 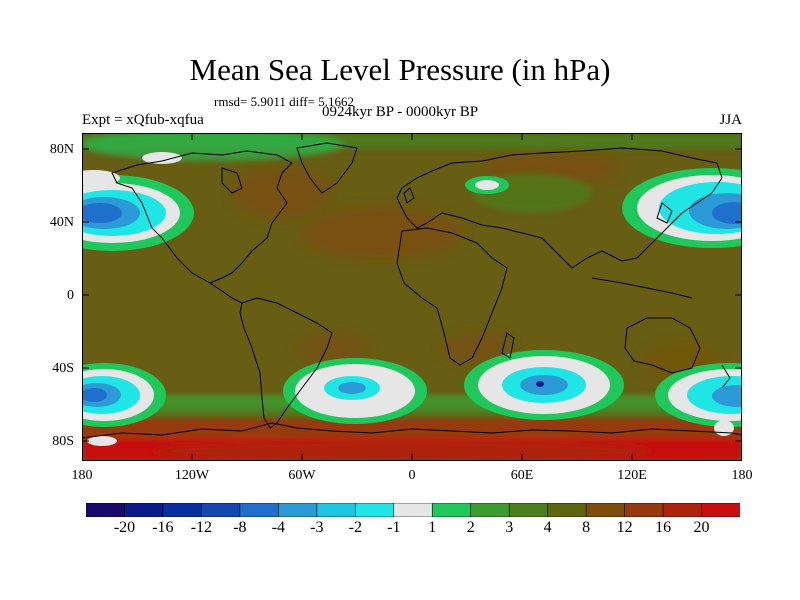 What do you see at coordinates (63, 368) in the screenshot?
I see `lat-tick-label: 40S` at bounding box center [63, 368].